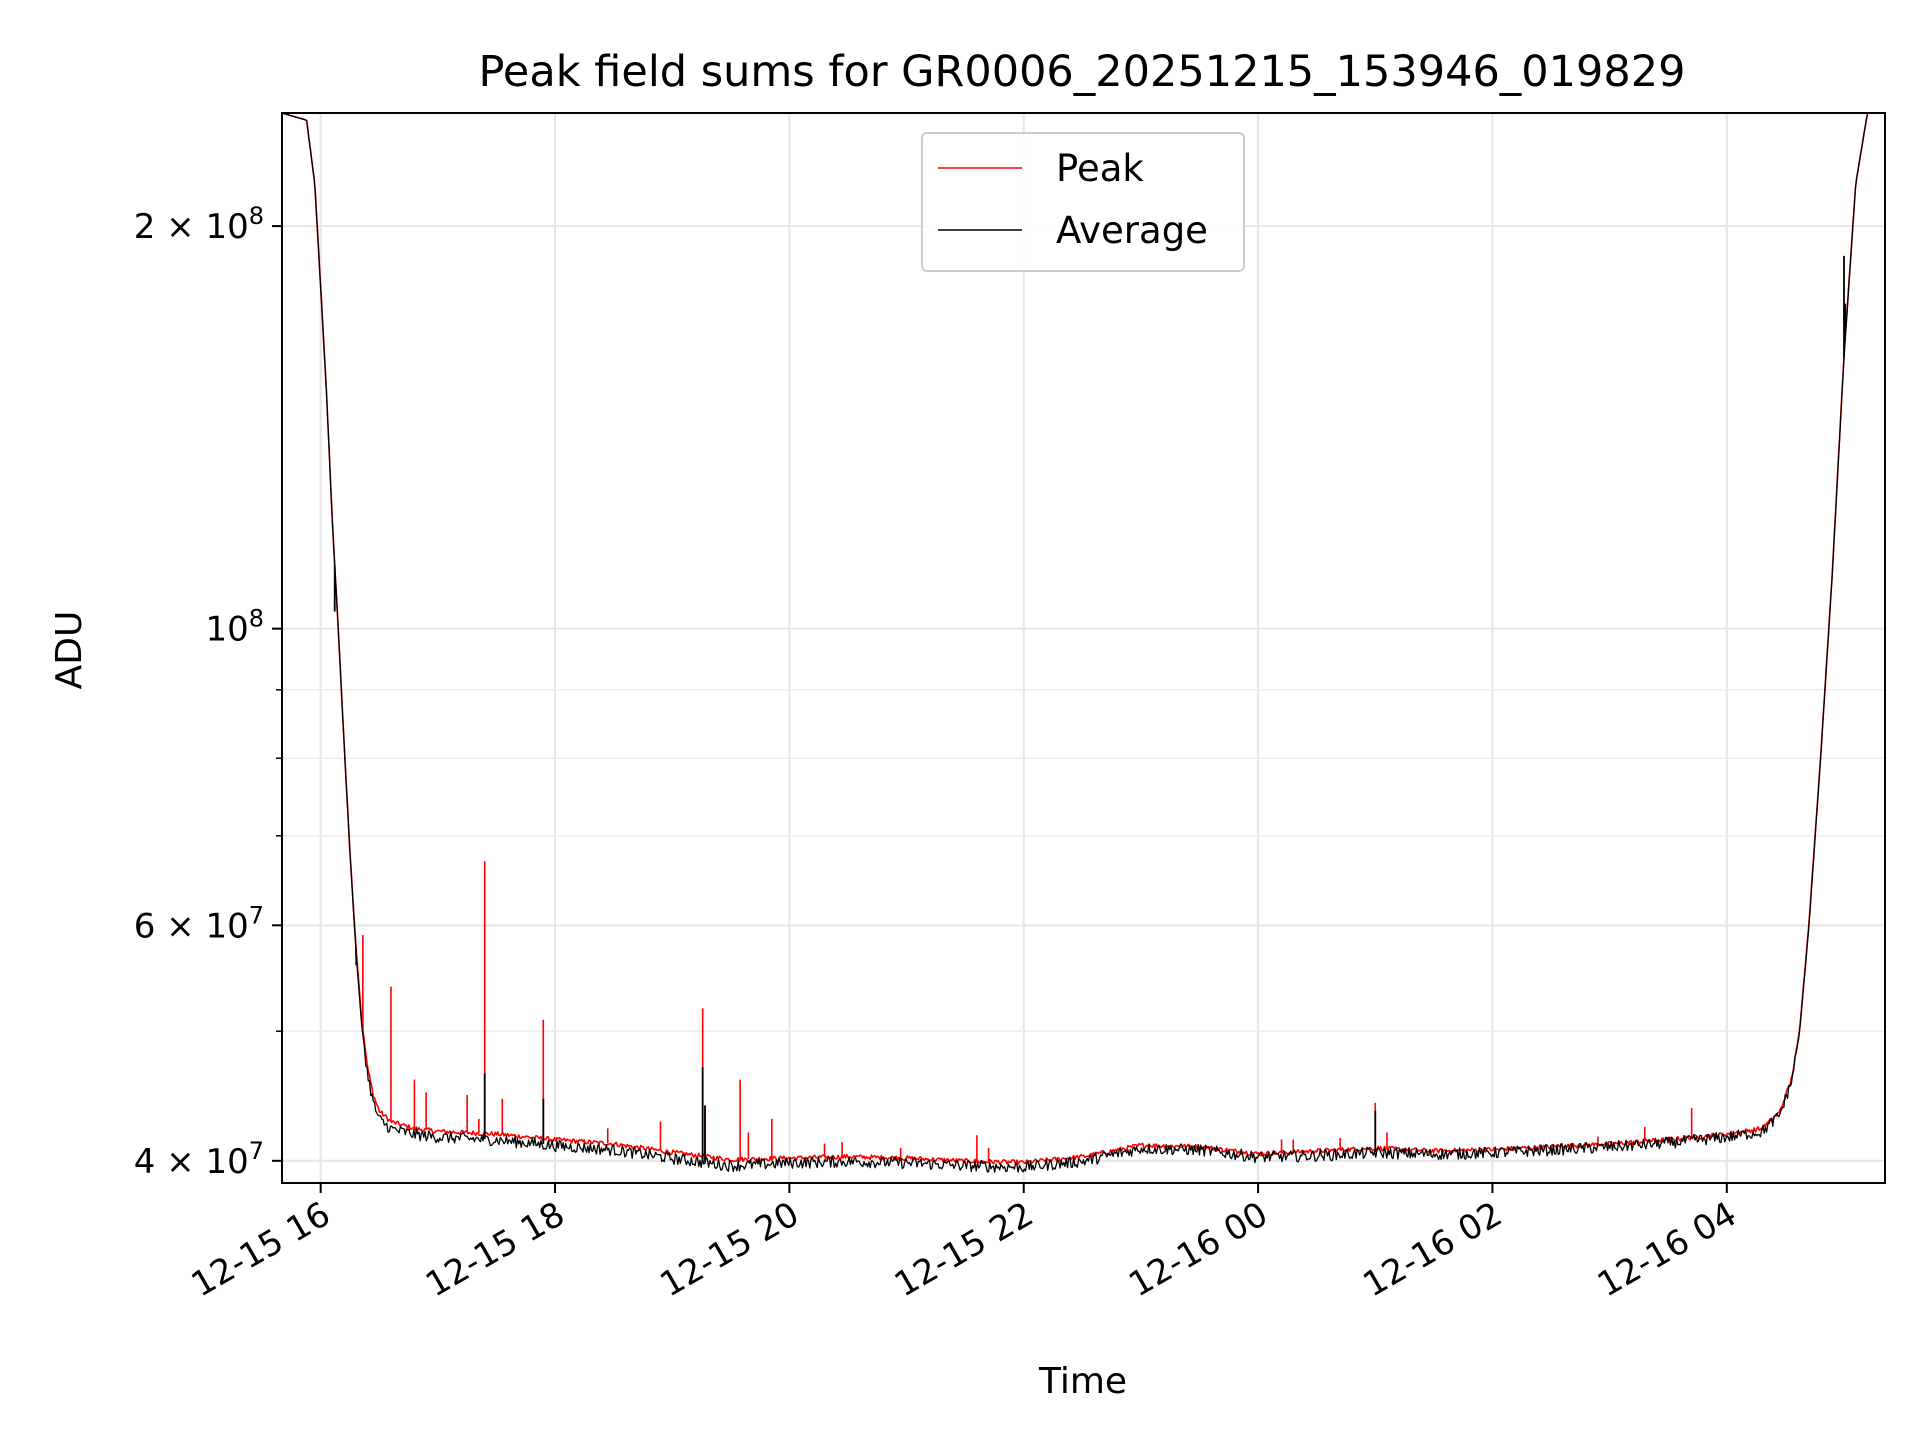  I want to click on x-axis-label: Time, so click(1082, 1381).